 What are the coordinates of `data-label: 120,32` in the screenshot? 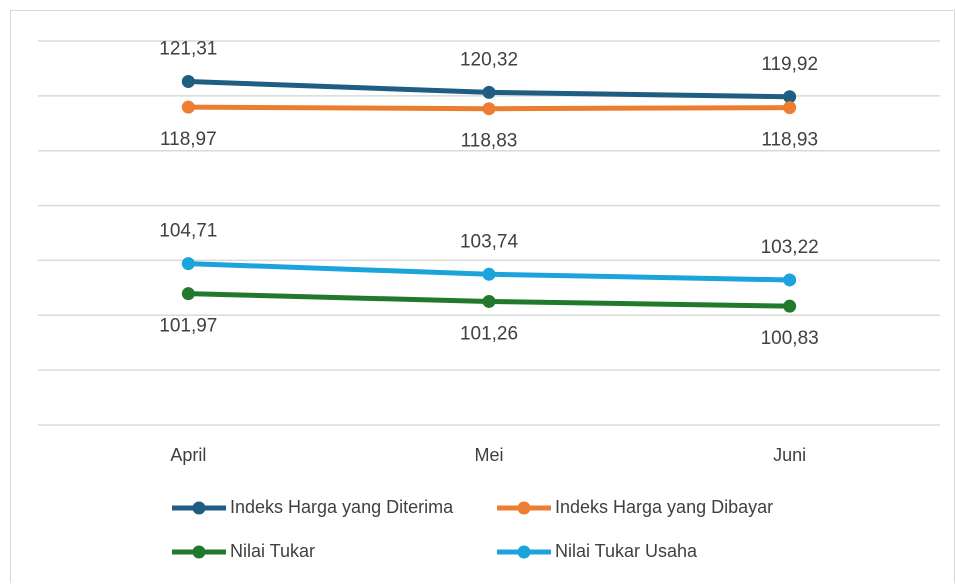 It's located at (489, 59).